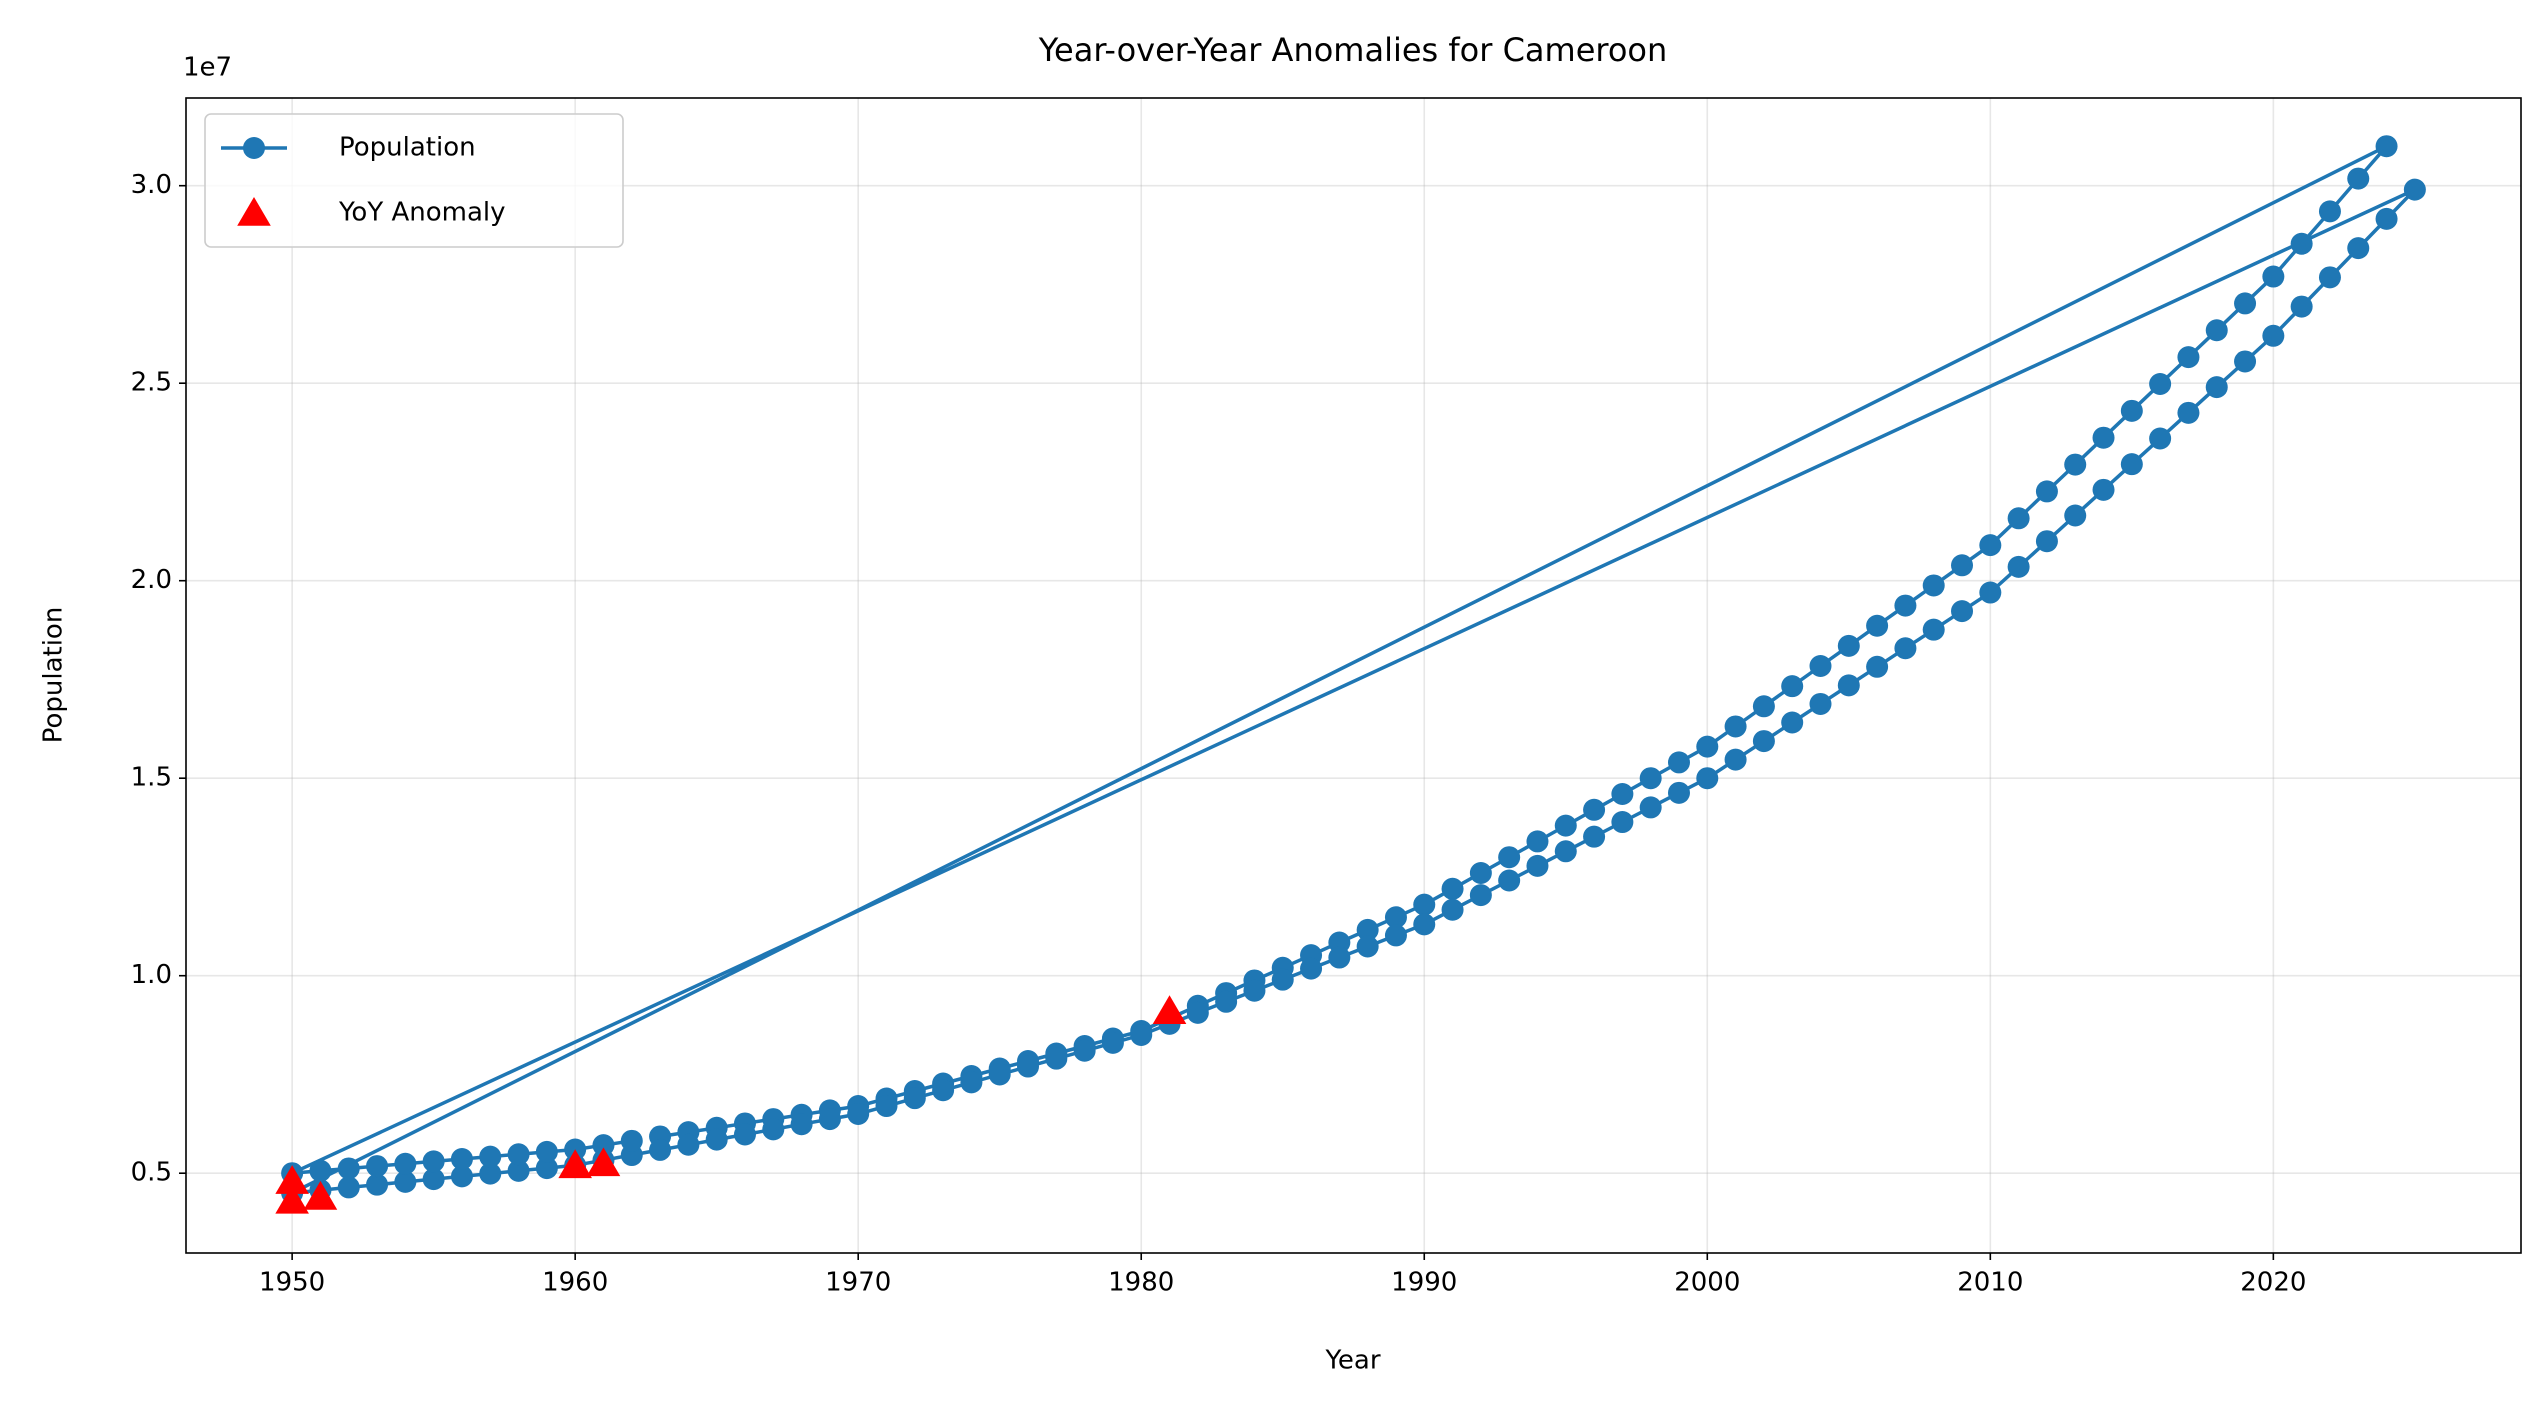  What do you see at coordinates (858, 1283) in the screenshot?
I see `x-tick-label: 1970` at bounding box center [858, 1283].